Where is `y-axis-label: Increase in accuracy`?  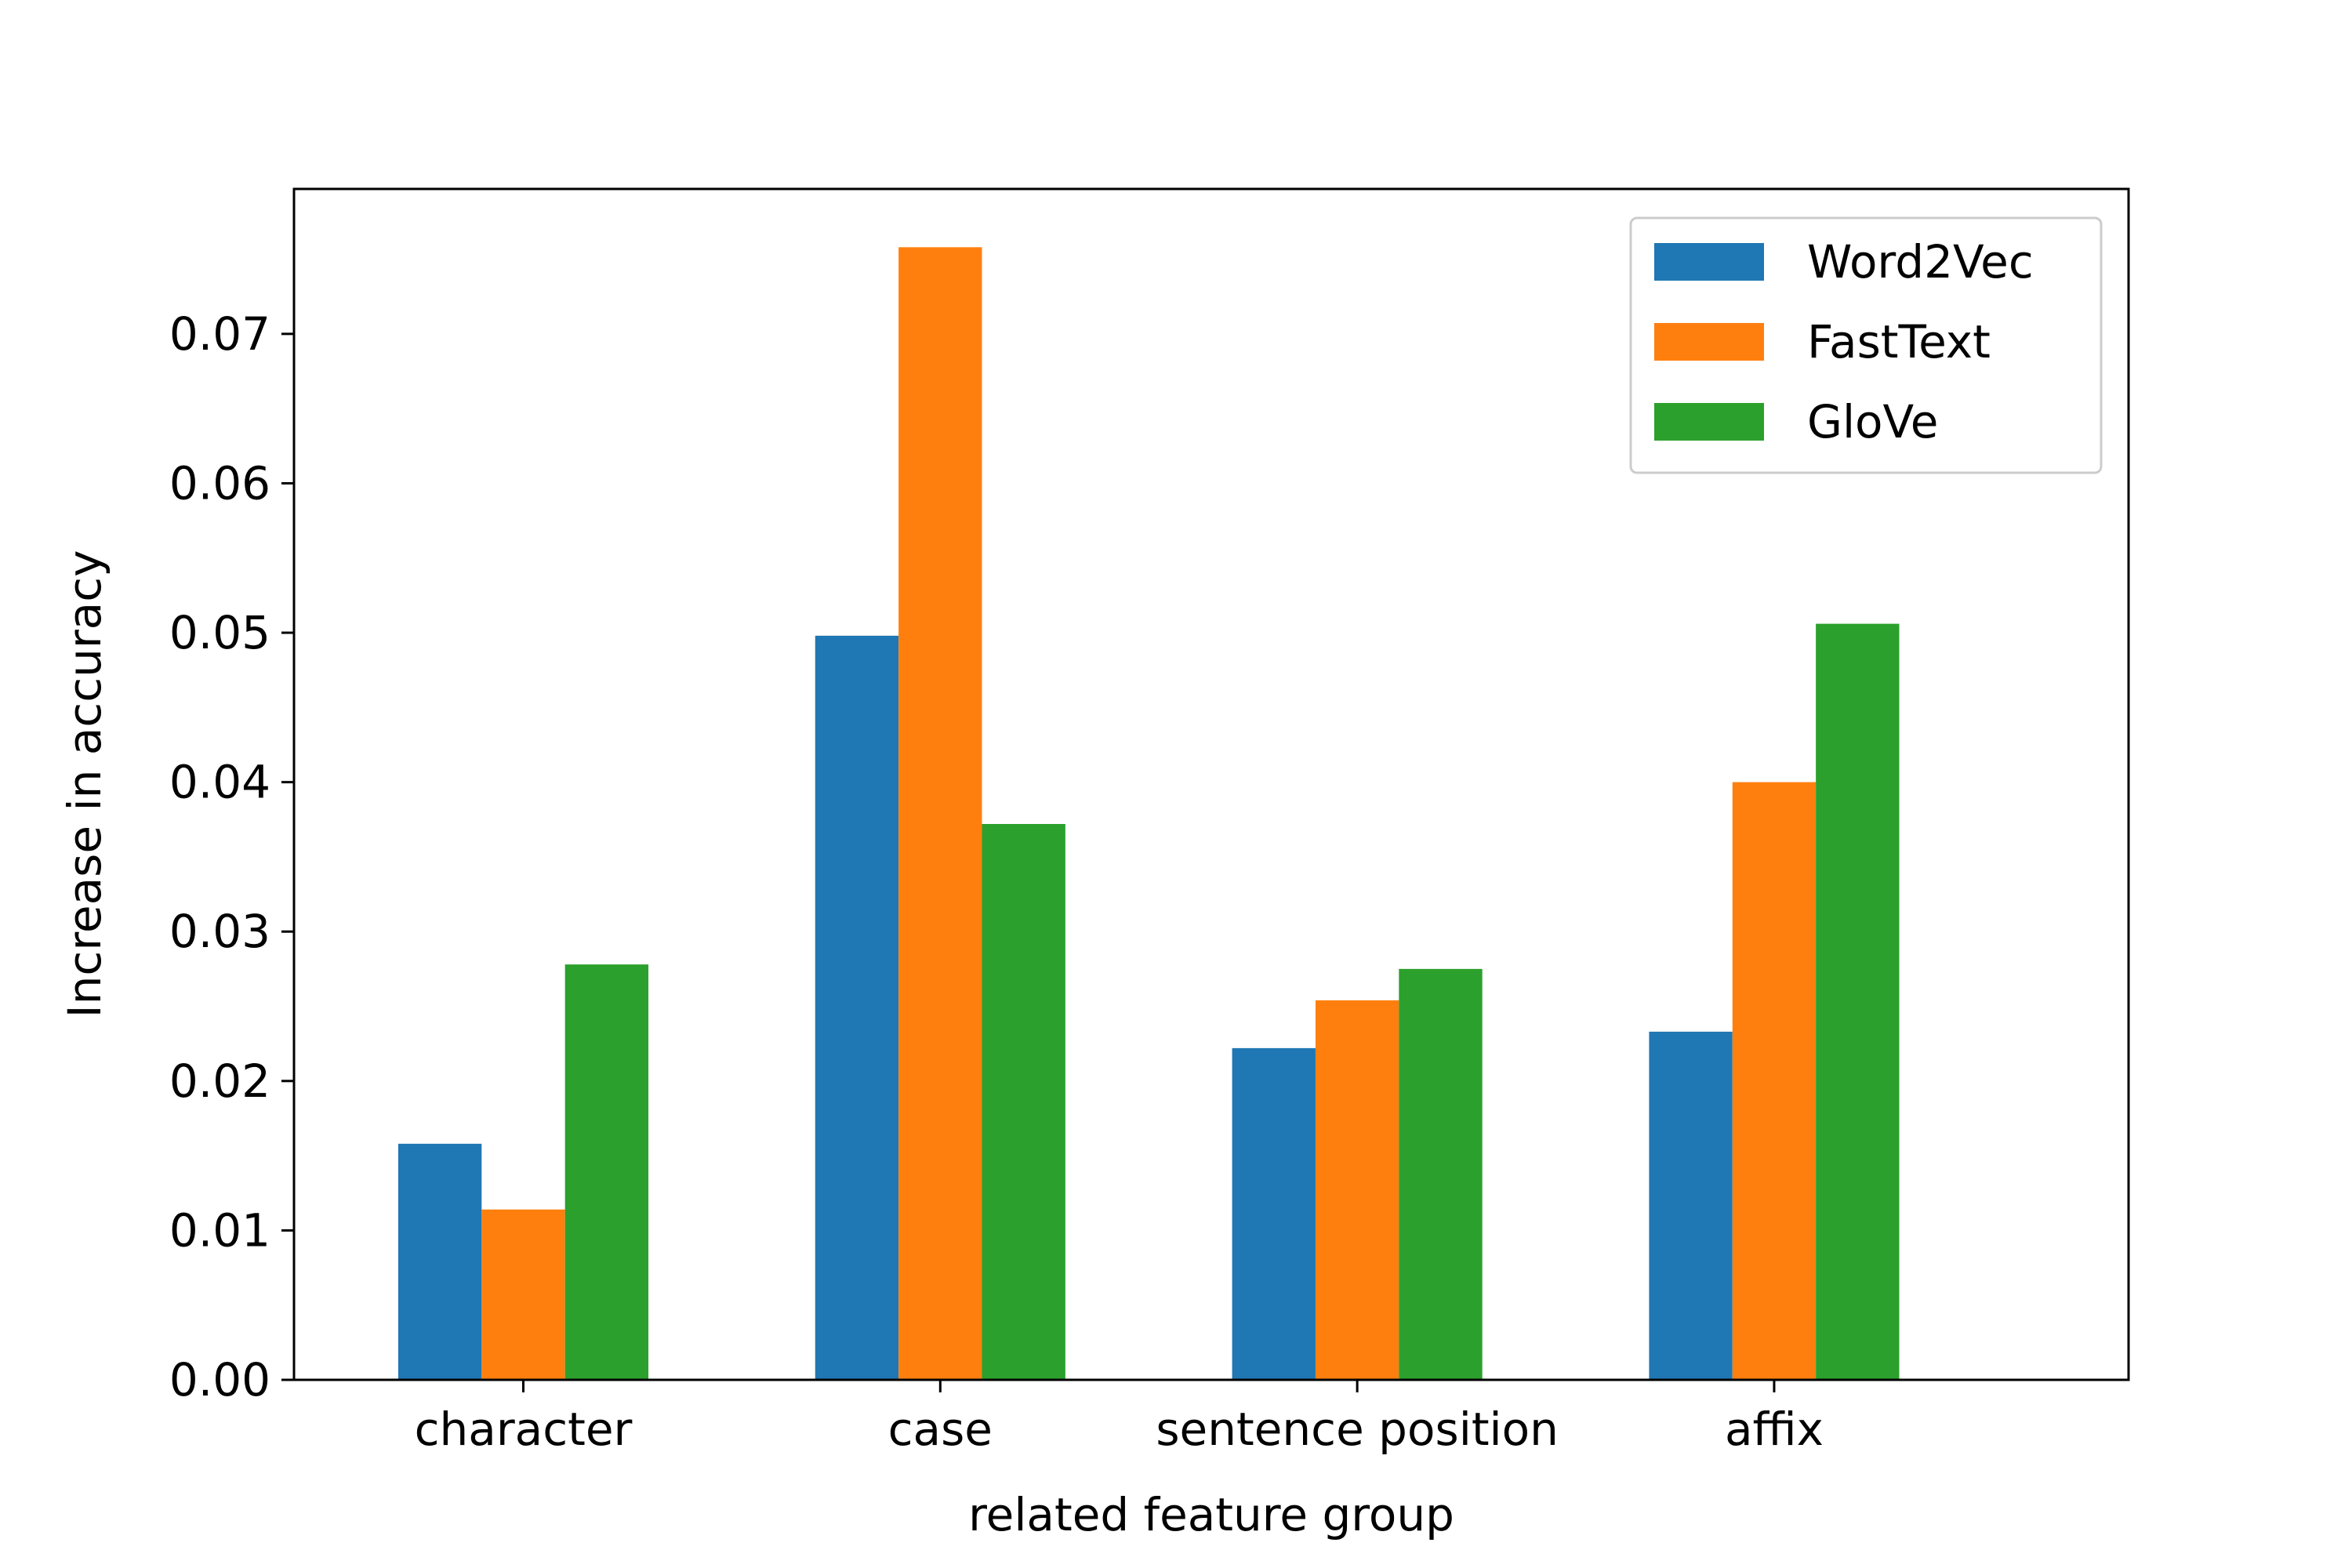
y-axis-label: Increase in accuracy is located at coordinates (84, 784).